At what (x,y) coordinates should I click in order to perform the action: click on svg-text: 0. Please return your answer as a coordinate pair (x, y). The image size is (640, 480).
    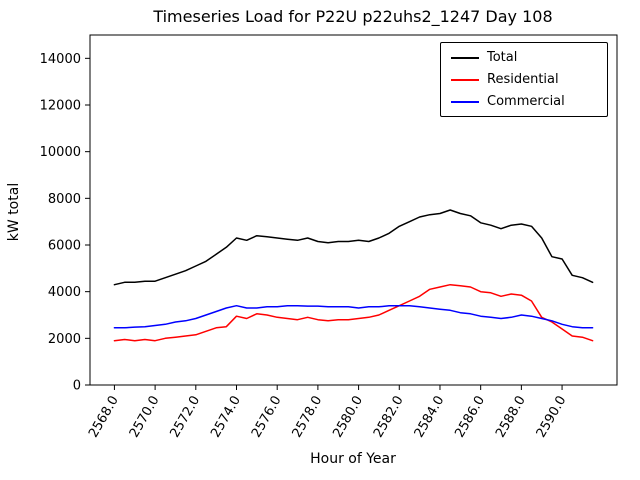
    Looking at the image, I should click on (77, 386).